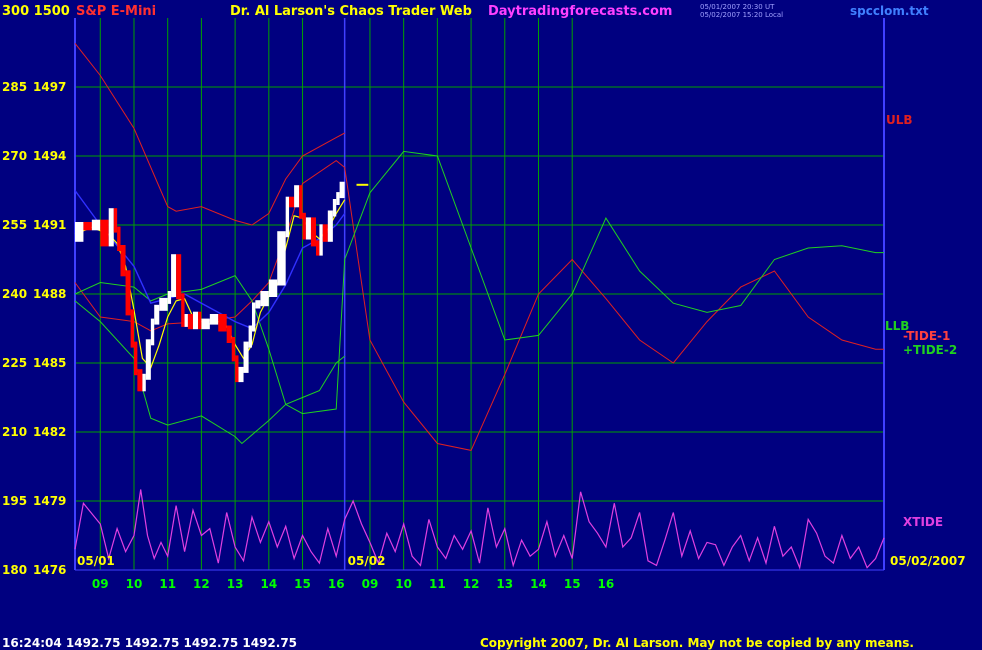 The width and height of the screenshot is (982, 650). I want to click on y-tick-label-price: 1476, so click(49, 570).